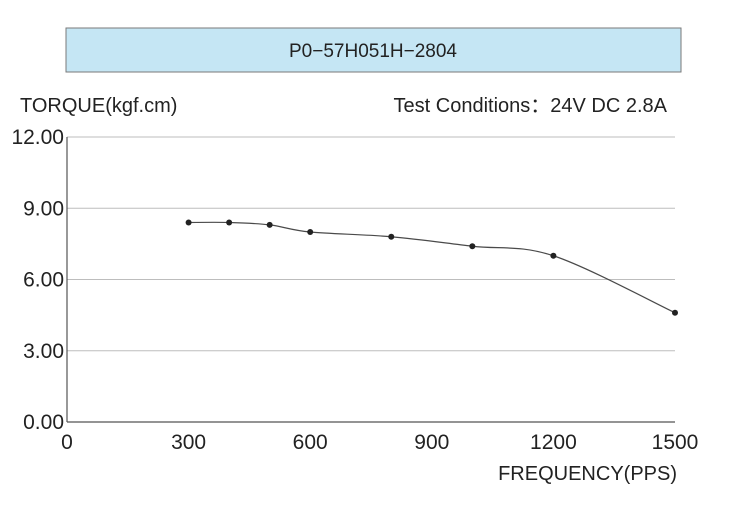 This screenshot has height=519, width=755. I want to click on test-conditions-annotation: Test Conditions：24V DC 2.8A, so click(531, 106).